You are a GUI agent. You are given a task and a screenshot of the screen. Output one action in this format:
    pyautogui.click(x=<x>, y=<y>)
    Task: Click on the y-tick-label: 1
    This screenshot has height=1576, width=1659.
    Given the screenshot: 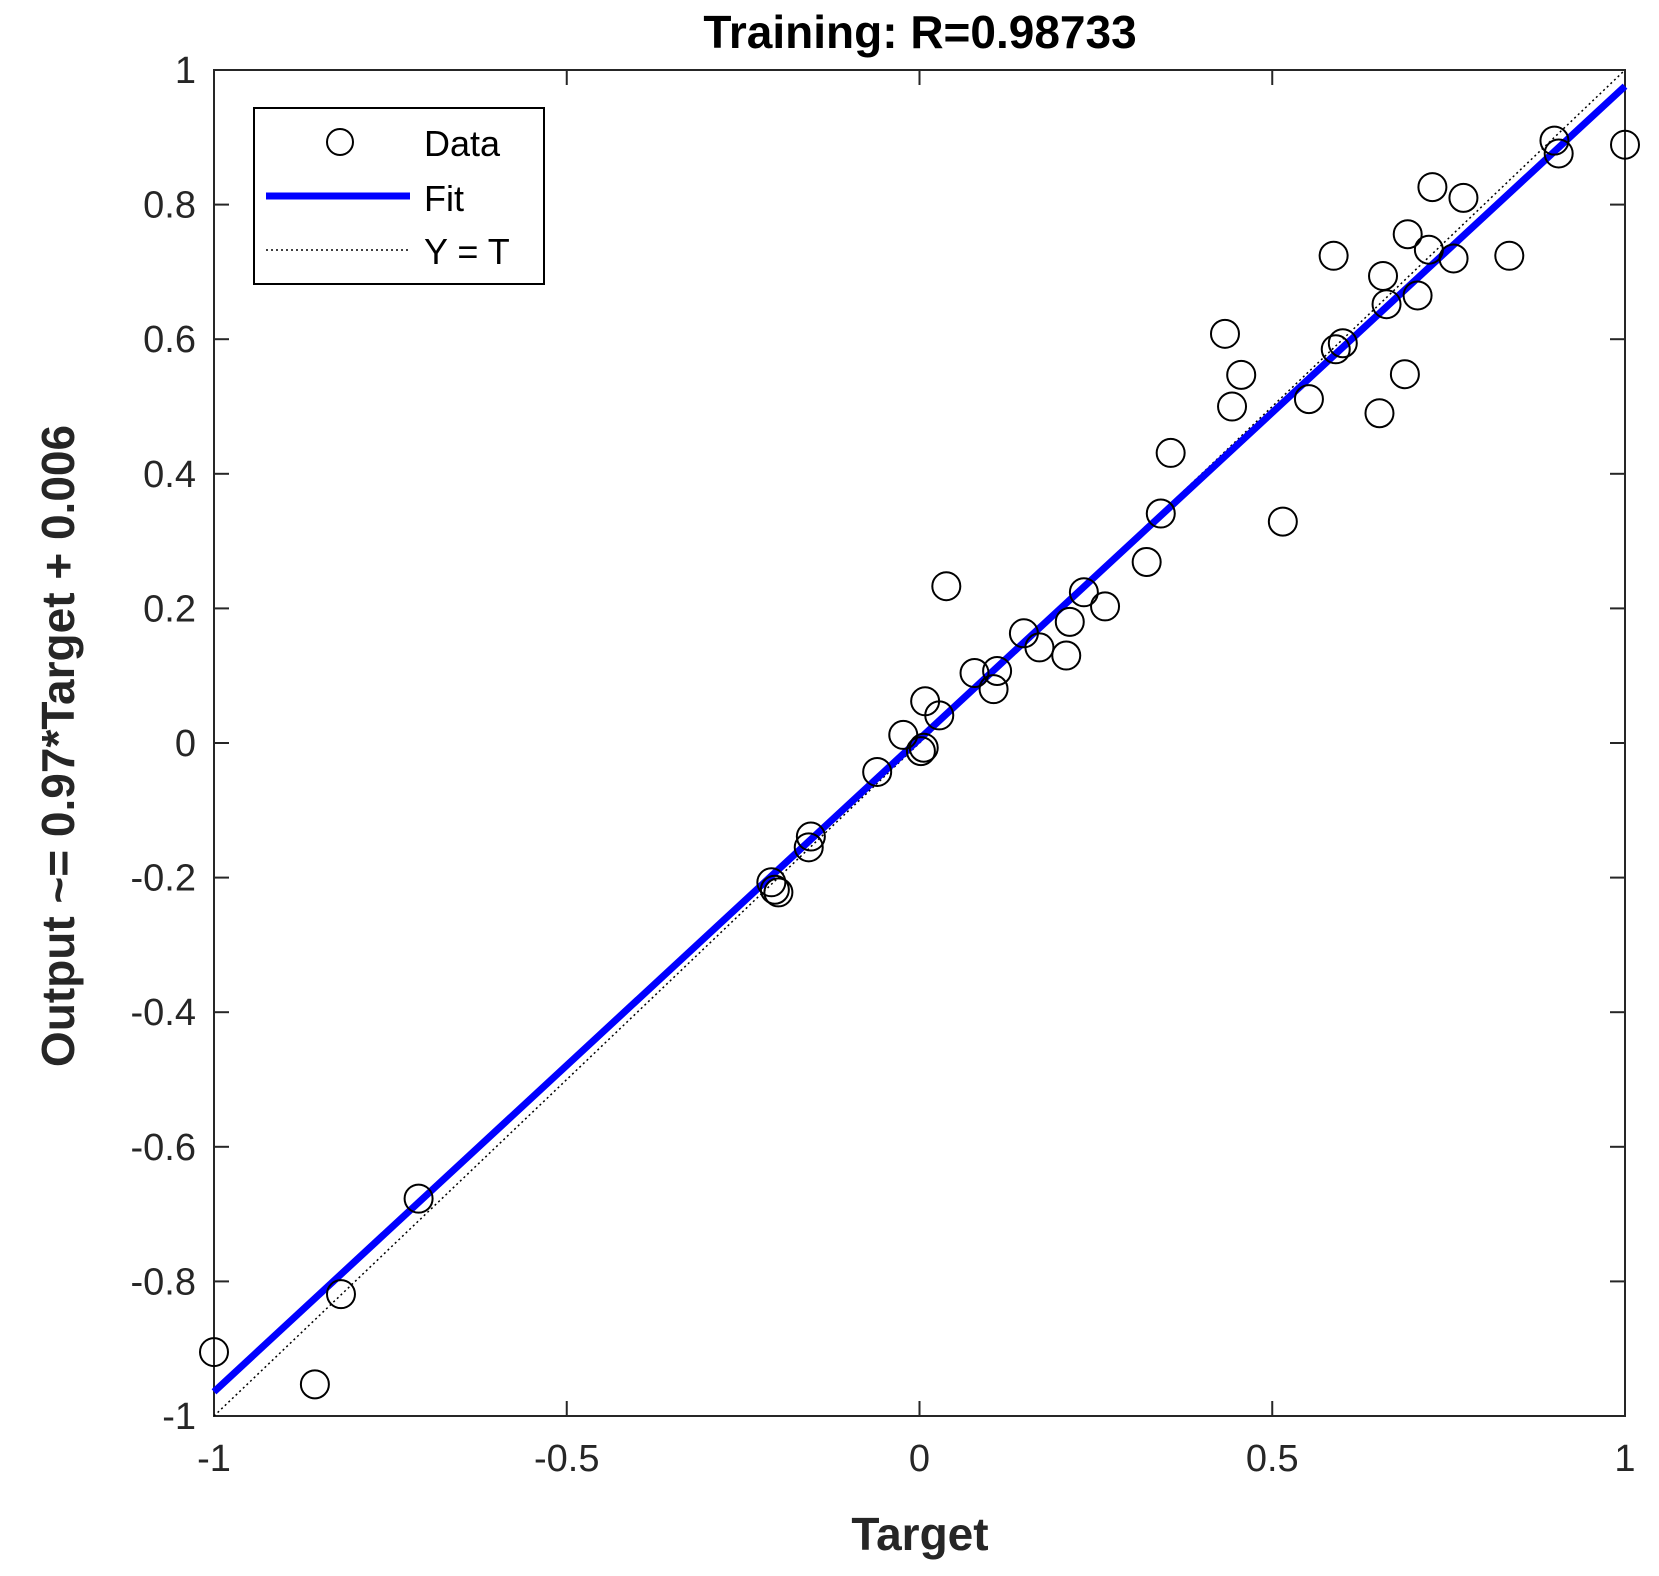 What is the action you would take?
    pyautogui.click(x=185, y=71)
    